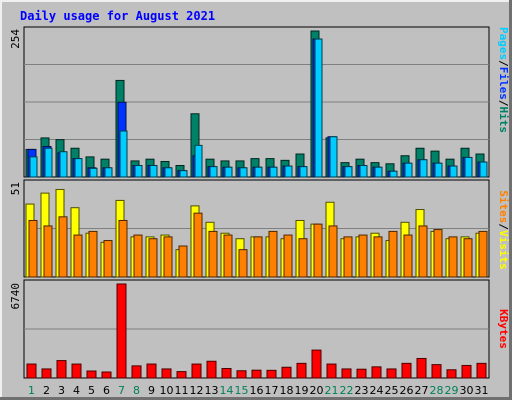  I want to click on x-tick-label: 24, so click(377, 390).